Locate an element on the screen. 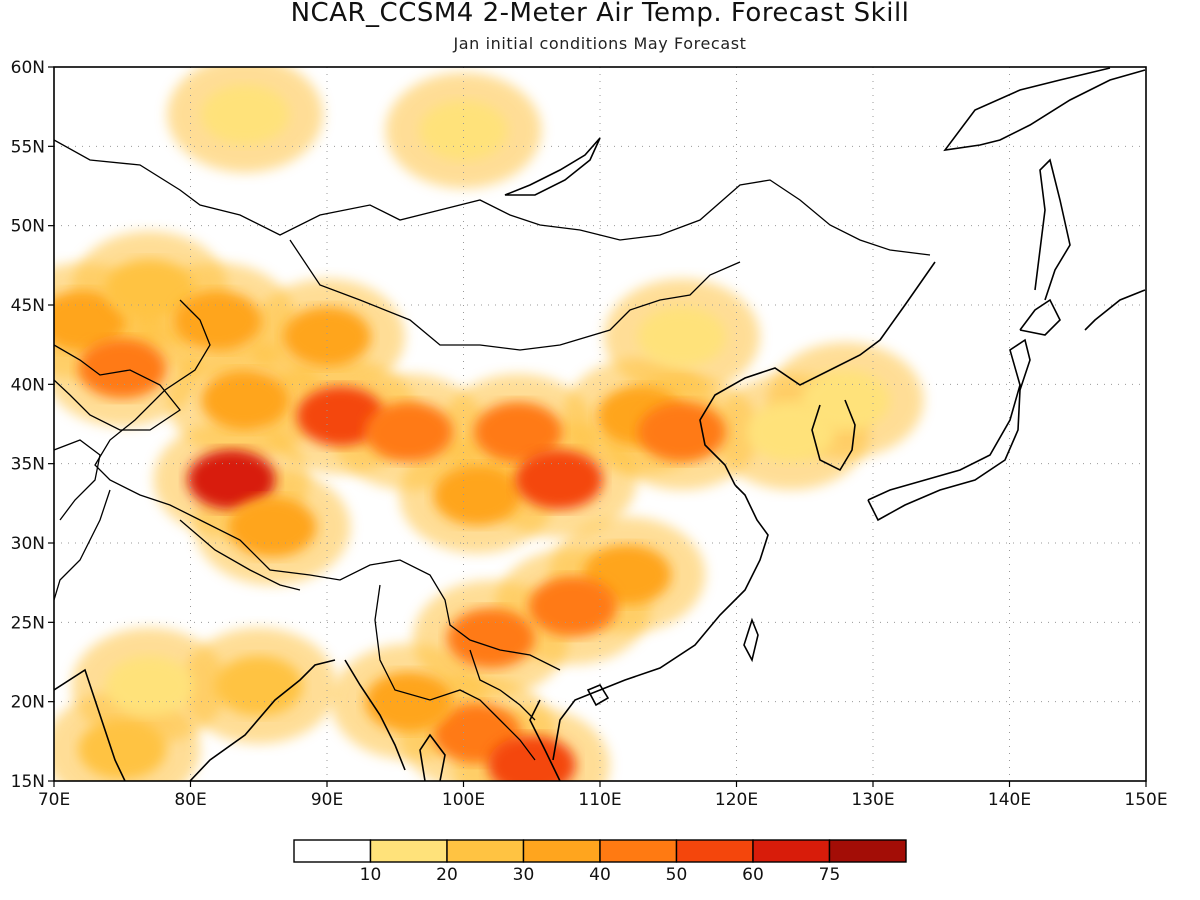 This screenshot has height=900, width=1200. x-tick-label: 70E is located at coordinates (54, 800).